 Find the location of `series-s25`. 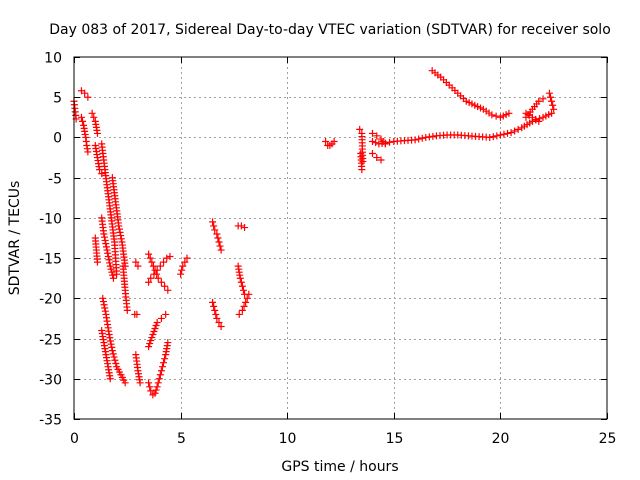

series-s25 is located at coordinates (244, 304).